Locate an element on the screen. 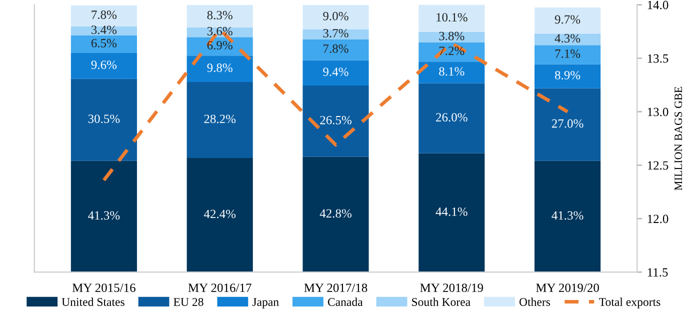 This screenshot has width=688, height=319. data-label: 9.4% is located at coordinates (335, 72).